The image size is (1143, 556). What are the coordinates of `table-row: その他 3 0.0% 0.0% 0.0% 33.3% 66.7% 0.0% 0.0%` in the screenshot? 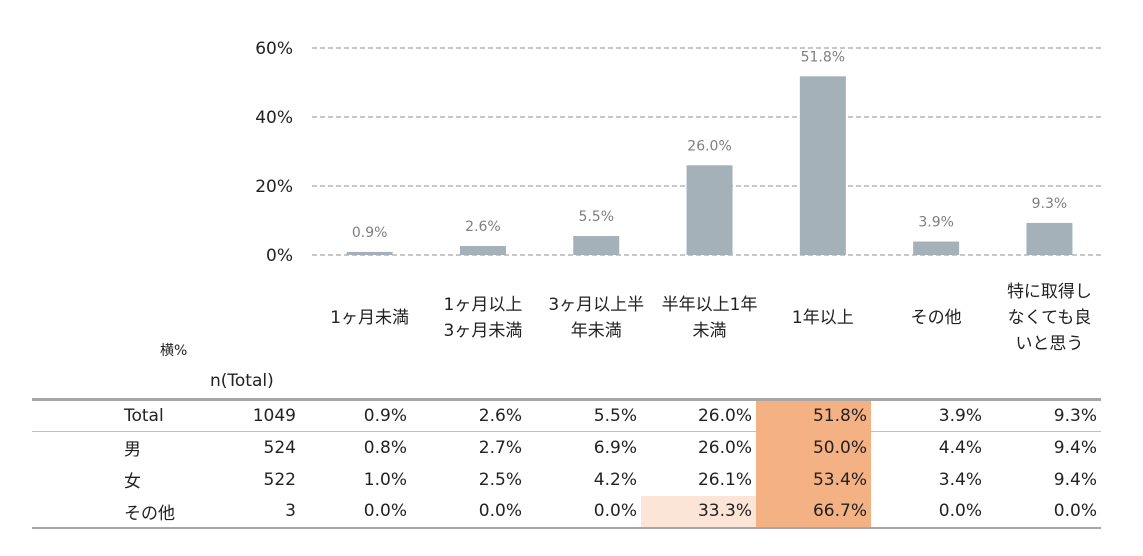 It's located at (566, 512).